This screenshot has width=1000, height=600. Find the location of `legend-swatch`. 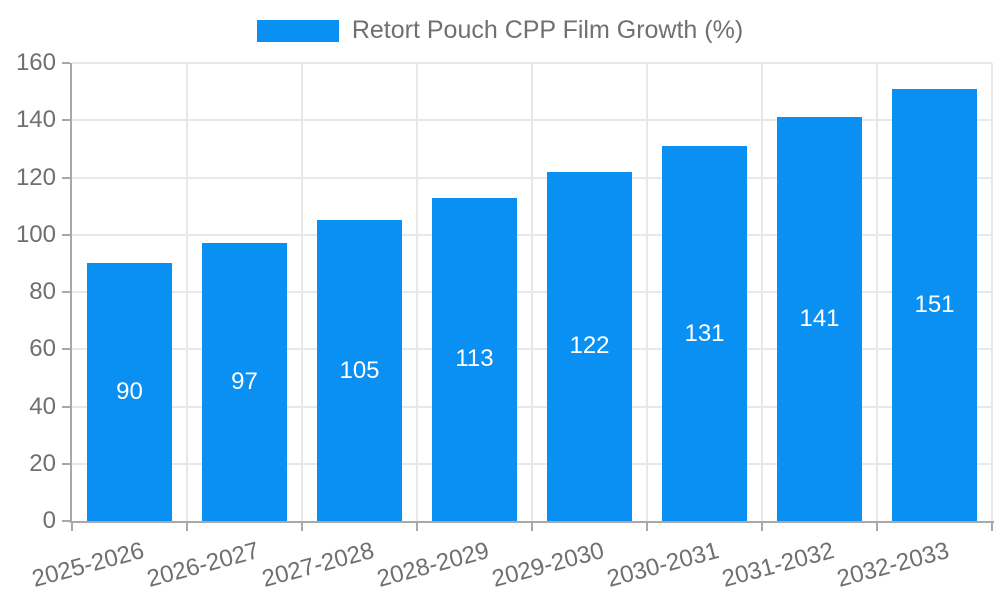

legend-swatch is located at coordinates (297, 30).